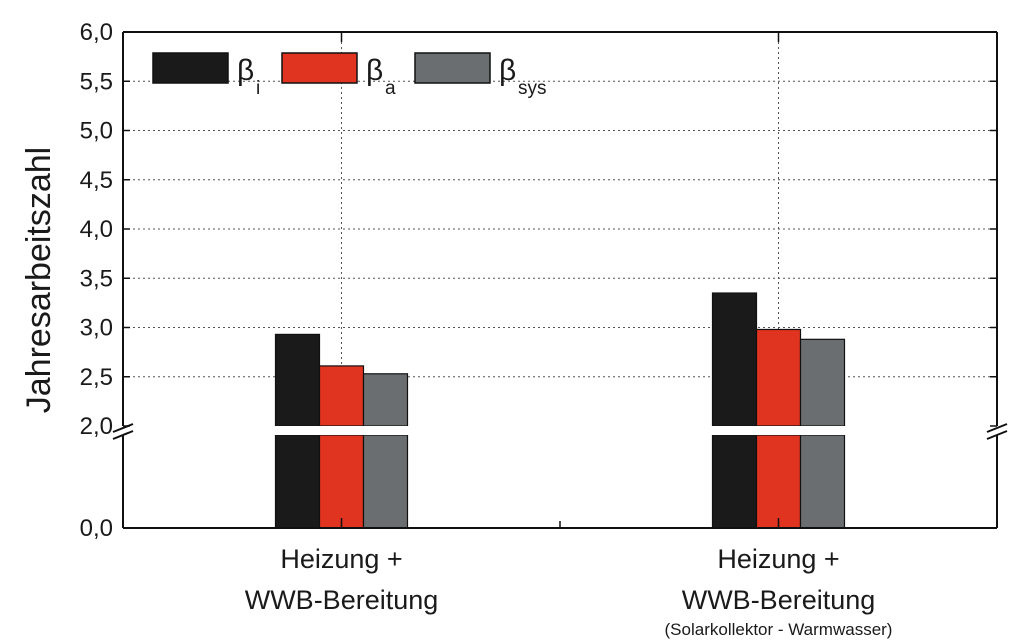 Image resolution: width=1024 pixels, height=644 pixels. Describe the element at coordinates (96, 528) in the screenshot. I see `y-tick-label: 0,0` at that location.